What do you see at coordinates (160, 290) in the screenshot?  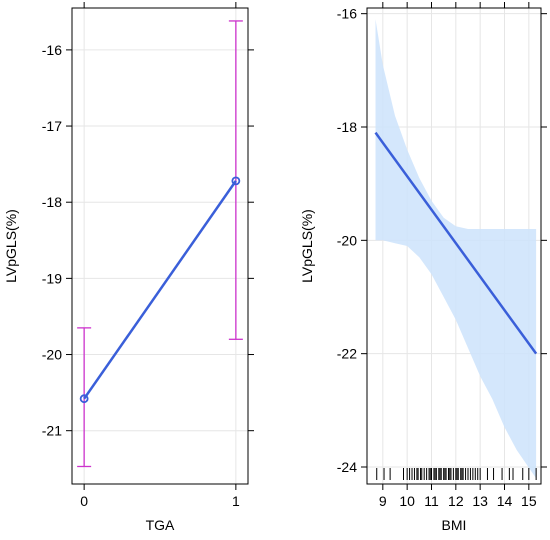 I see `effect-line` at bounding box center [160, 290].